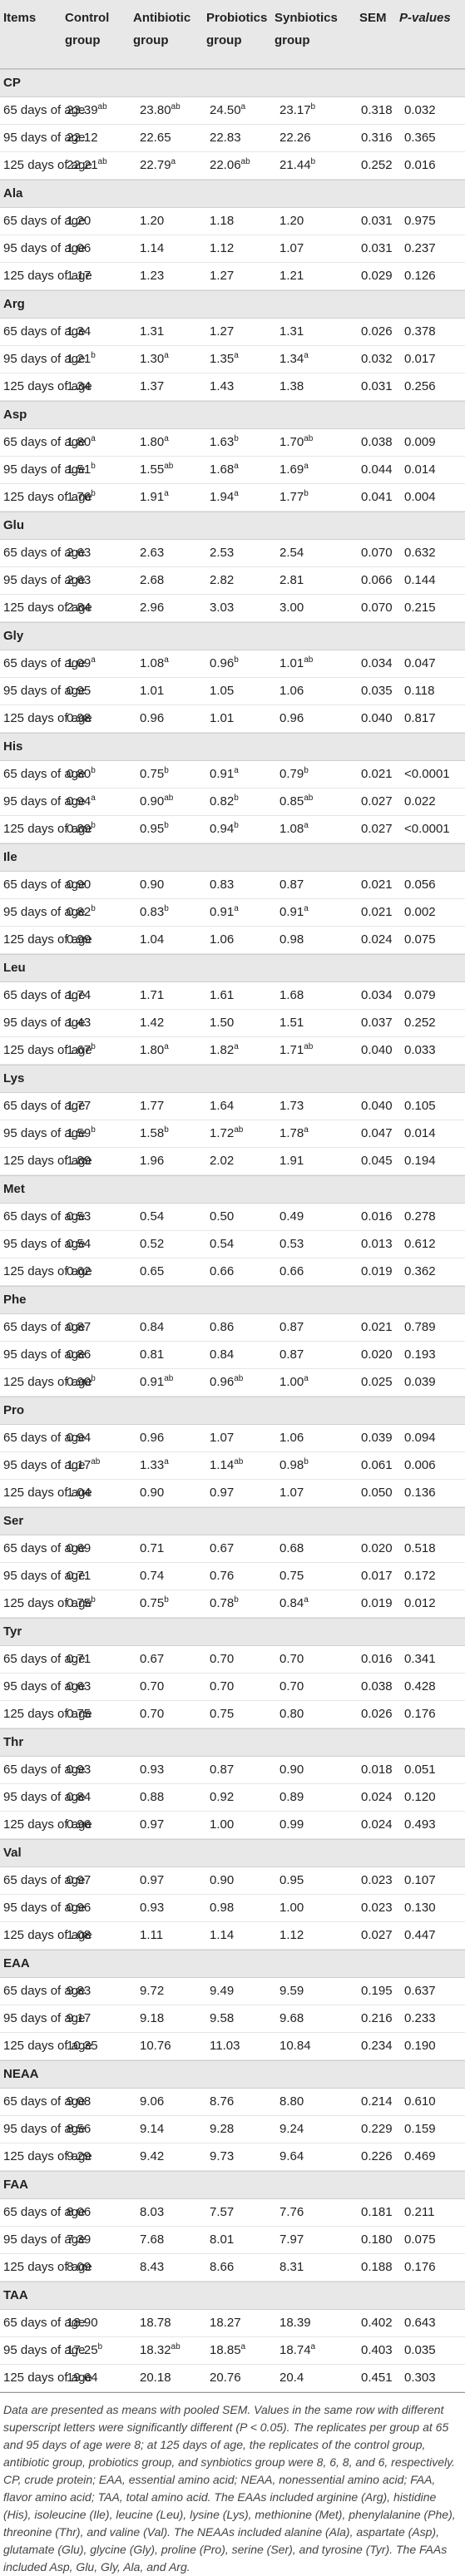  Describe the element at coordinates (223, 1880) in the screenshot. I see `cell-value: 0.90` at that location.